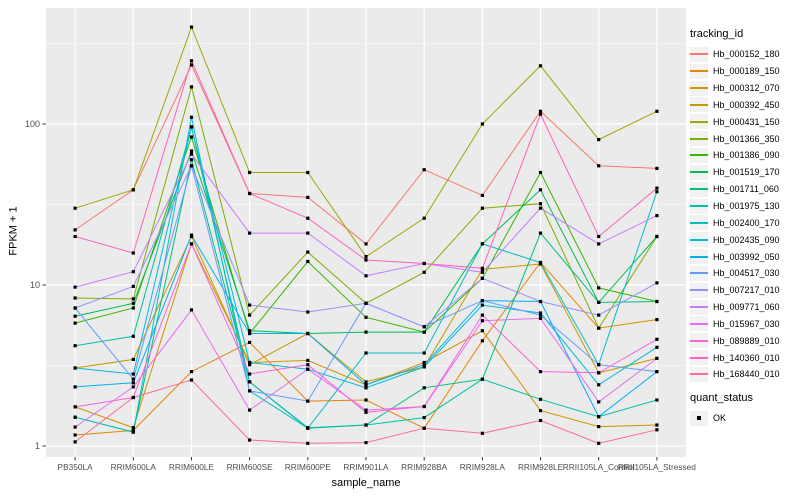  What do you see at coordinates (746, 290) in the screenshot?
I see `legend-item-label: Hb_007217_010` at bounding box center [746, 290].